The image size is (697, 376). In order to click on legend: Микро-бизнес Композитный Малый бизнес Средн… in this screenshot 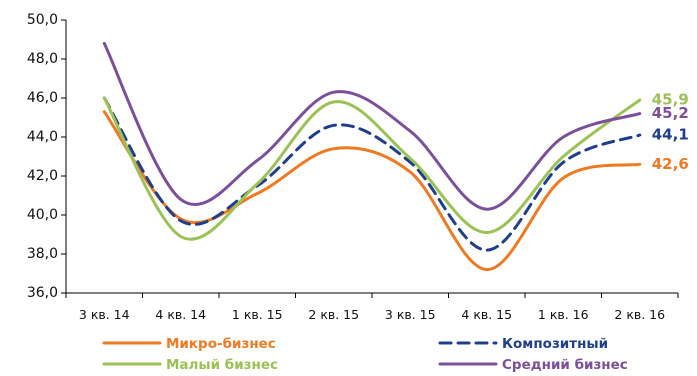, I will do `click(365, 354)`.